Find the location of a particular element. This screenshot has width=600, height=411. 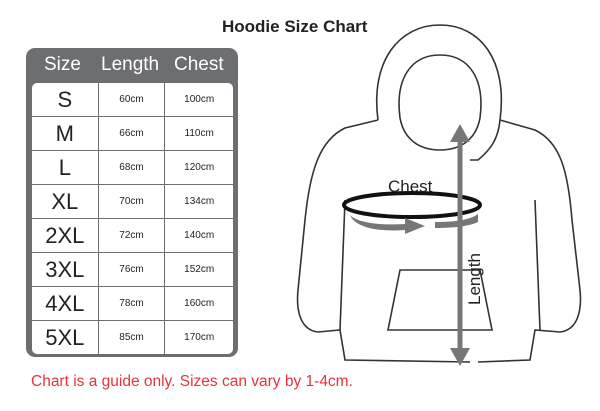

chest-arrow-icon is located at coordinates (387, 224).